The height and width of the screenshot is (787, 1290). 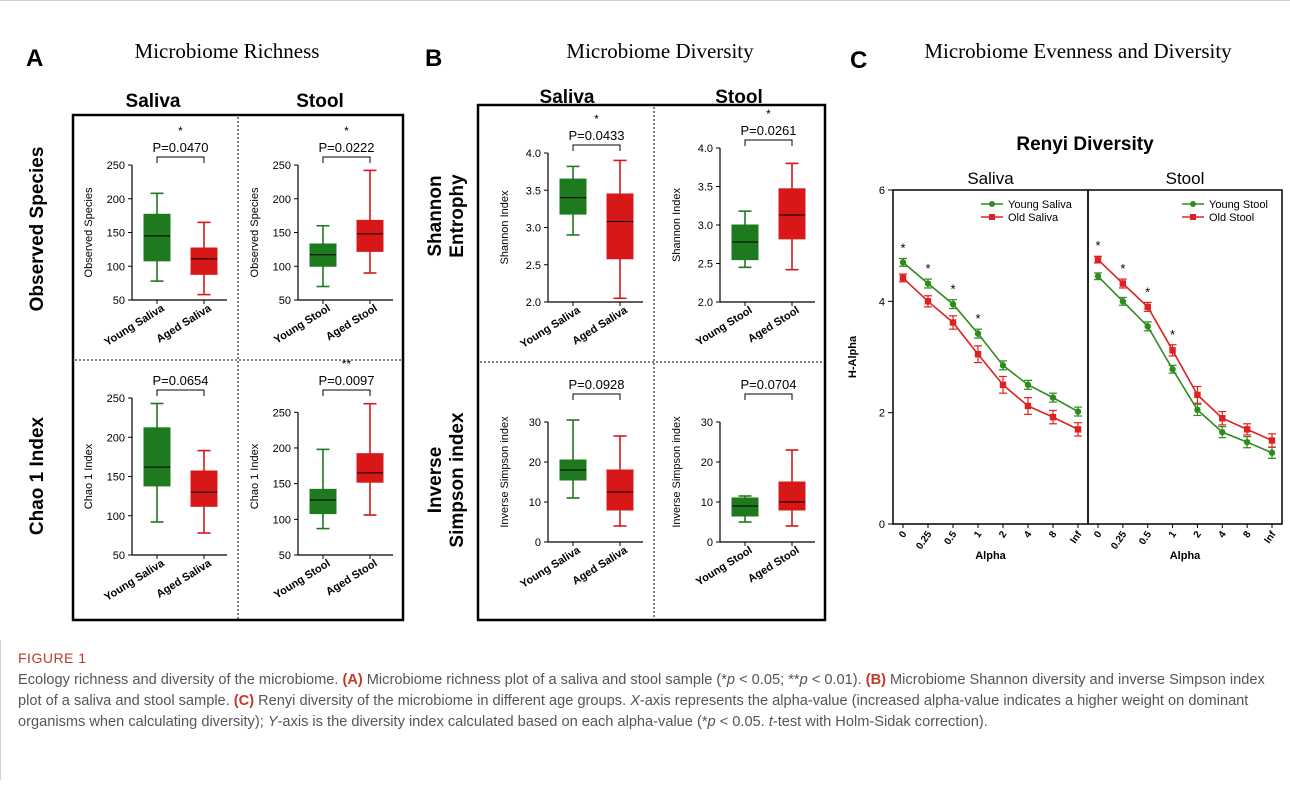 I want to click on y-tick-label: 10, so click(x=535, y=503).